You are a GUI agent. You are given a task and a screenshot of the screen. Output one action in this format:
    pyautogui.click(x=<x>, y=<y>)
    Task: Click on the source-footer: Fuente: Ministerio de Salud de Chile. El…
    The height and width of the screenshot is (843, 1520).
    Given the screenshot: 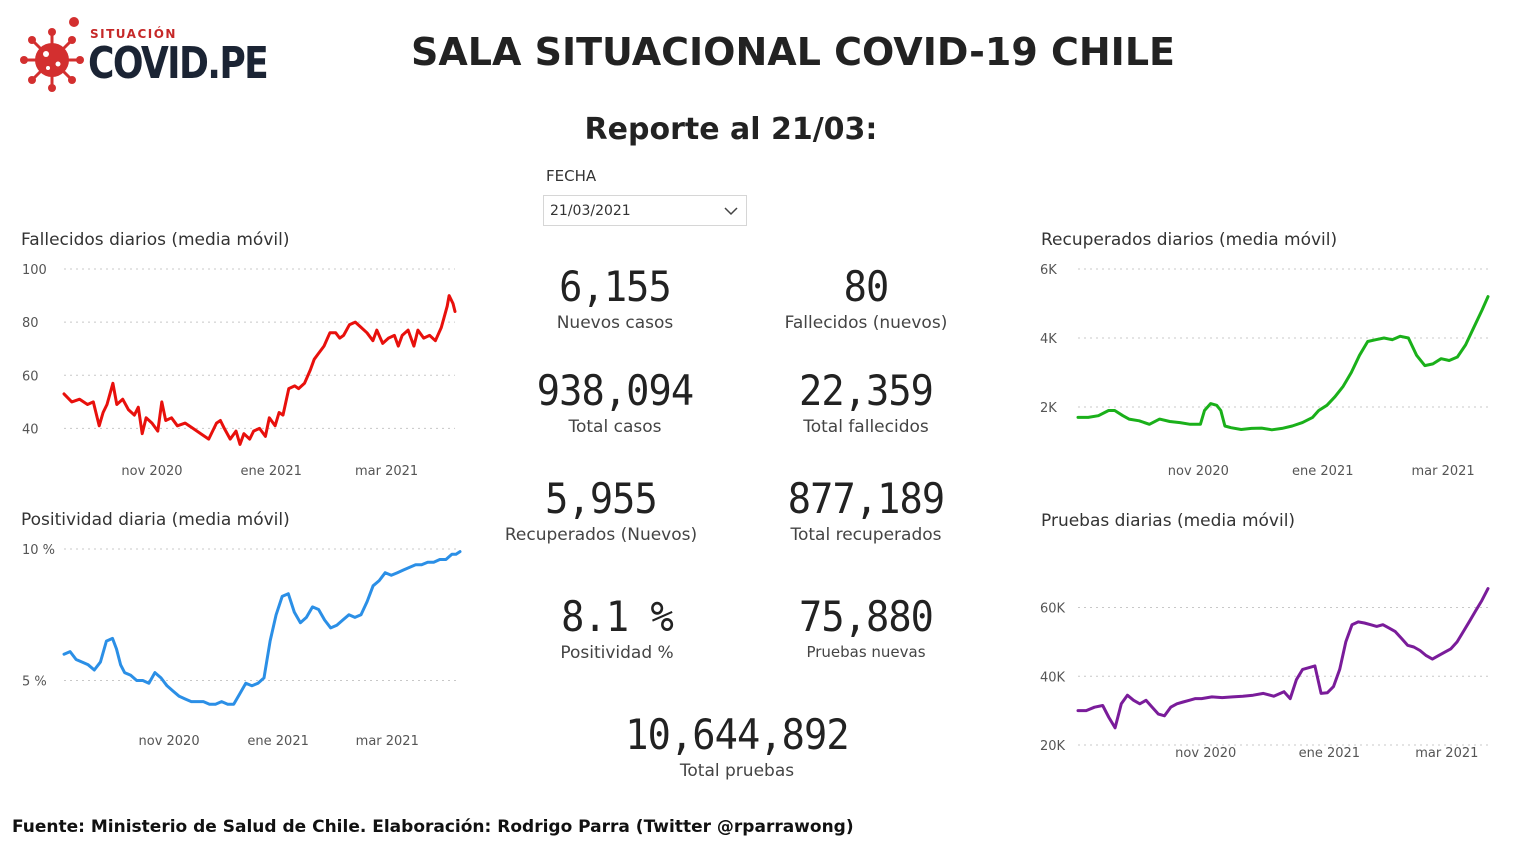 What is the action you would take?
    pyautogui.click(x=433, y=827)
    